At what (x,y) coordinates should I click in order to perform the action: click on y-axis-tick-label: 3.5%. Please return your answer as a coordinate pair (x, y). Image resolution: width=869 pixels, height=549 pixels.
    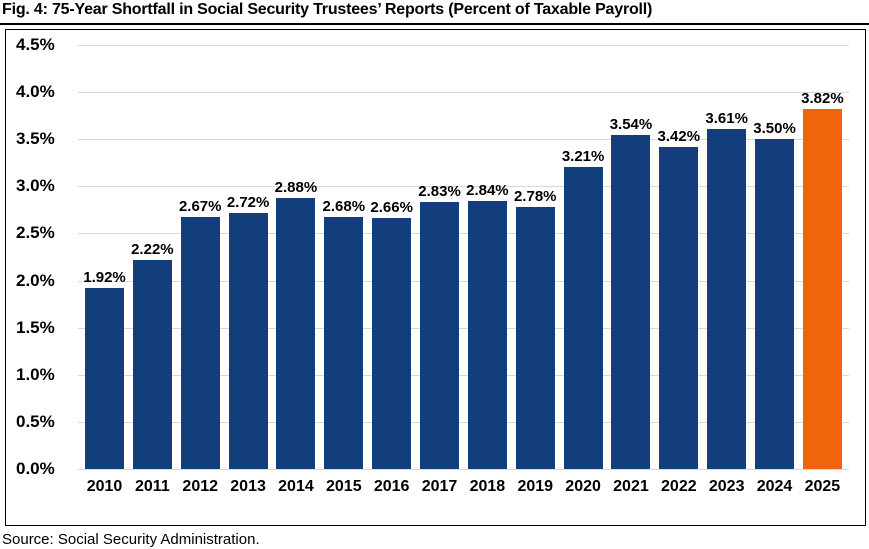
    Looking at the image, I should click on (35, 139).